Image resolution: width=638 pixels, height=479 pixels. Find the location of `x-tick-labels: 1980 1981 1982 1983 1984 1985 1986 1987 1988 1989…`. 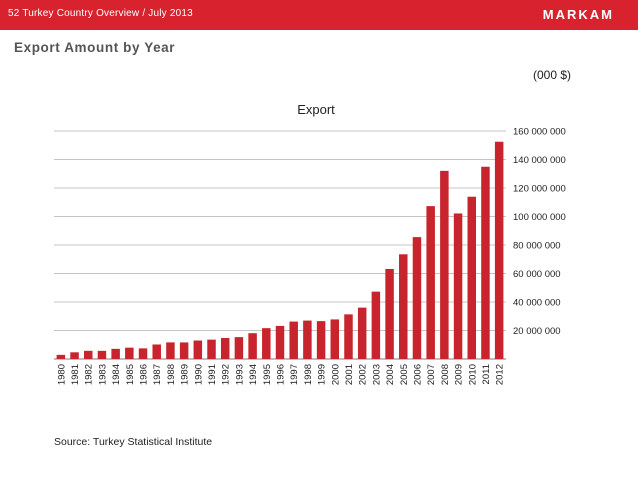

x-tick-labels: 1980 1981 1982 1983 1984 1985 1986 1987 1988 1989… is located at coordinates (280, 374).